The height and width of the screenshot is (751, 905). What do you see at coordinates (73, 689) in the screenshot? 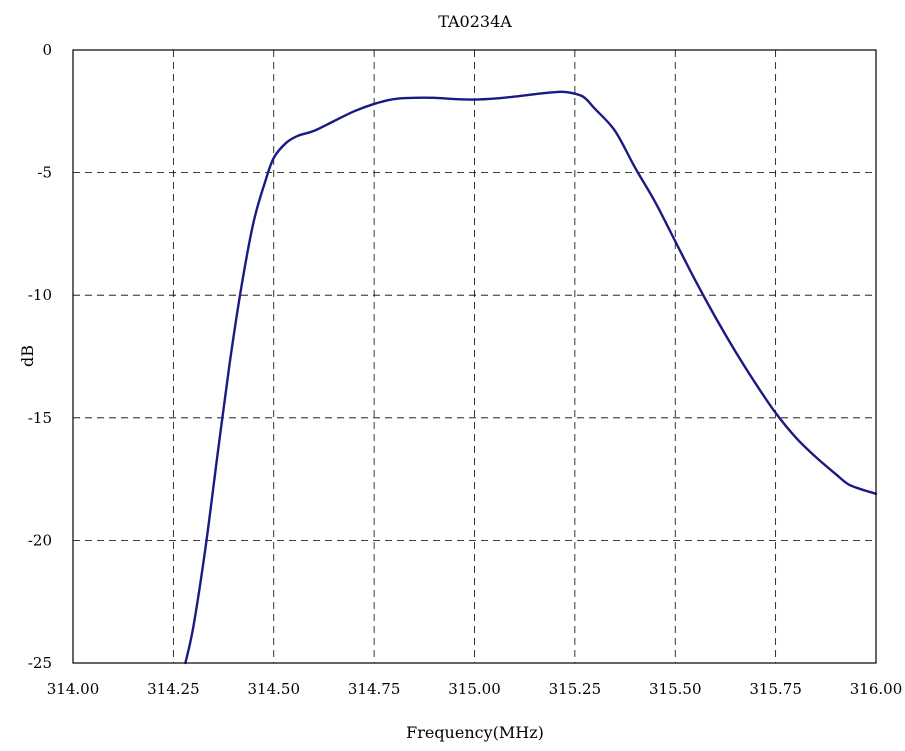
I see `x-tick-label: 314.00` at bounding box center [73, 689].